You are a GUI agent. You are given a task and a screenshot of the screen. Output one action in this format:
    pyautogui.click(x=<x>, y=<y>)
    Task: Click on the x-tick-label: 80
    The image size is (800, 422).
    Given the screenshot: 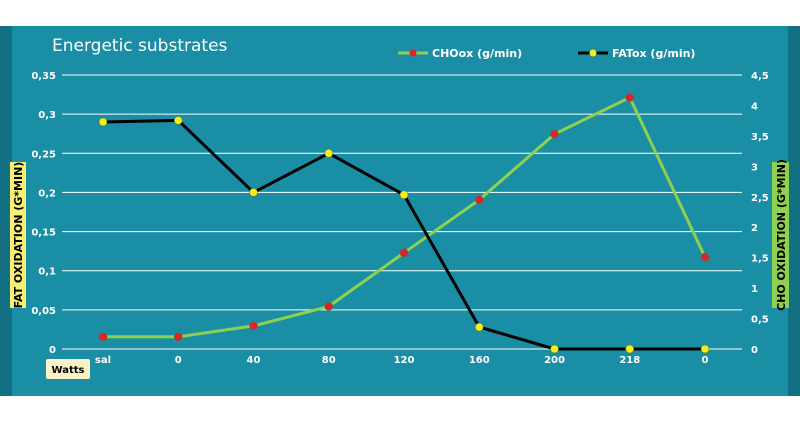 What is the action you would take?
    pyautogui.click(x=329, y=360)
    